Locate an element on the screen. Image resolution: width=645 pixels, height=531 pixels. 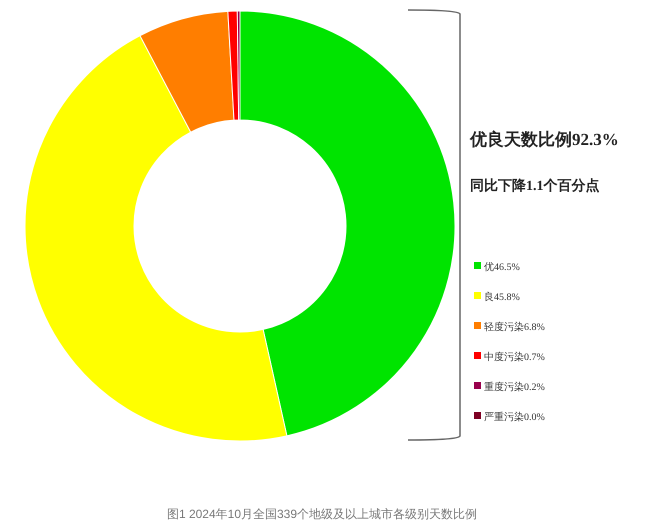
legend-label: 中度污染0.7% is located at coordinates (514, 357).